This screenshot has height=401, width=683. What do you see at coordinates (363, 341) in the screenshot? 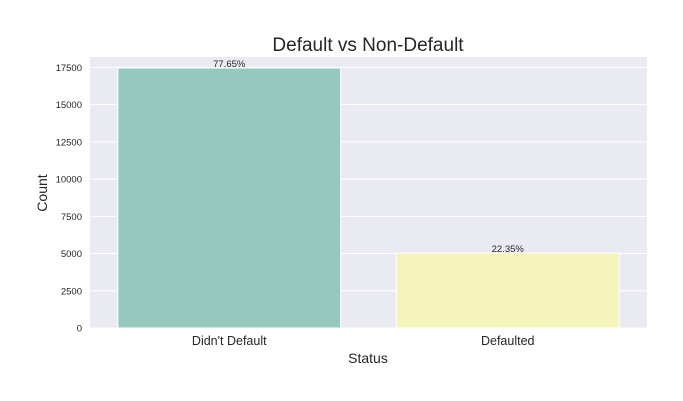
I see `x-axis-ticks: Didn't Default Defaulted` at bounding box center [363, 341].